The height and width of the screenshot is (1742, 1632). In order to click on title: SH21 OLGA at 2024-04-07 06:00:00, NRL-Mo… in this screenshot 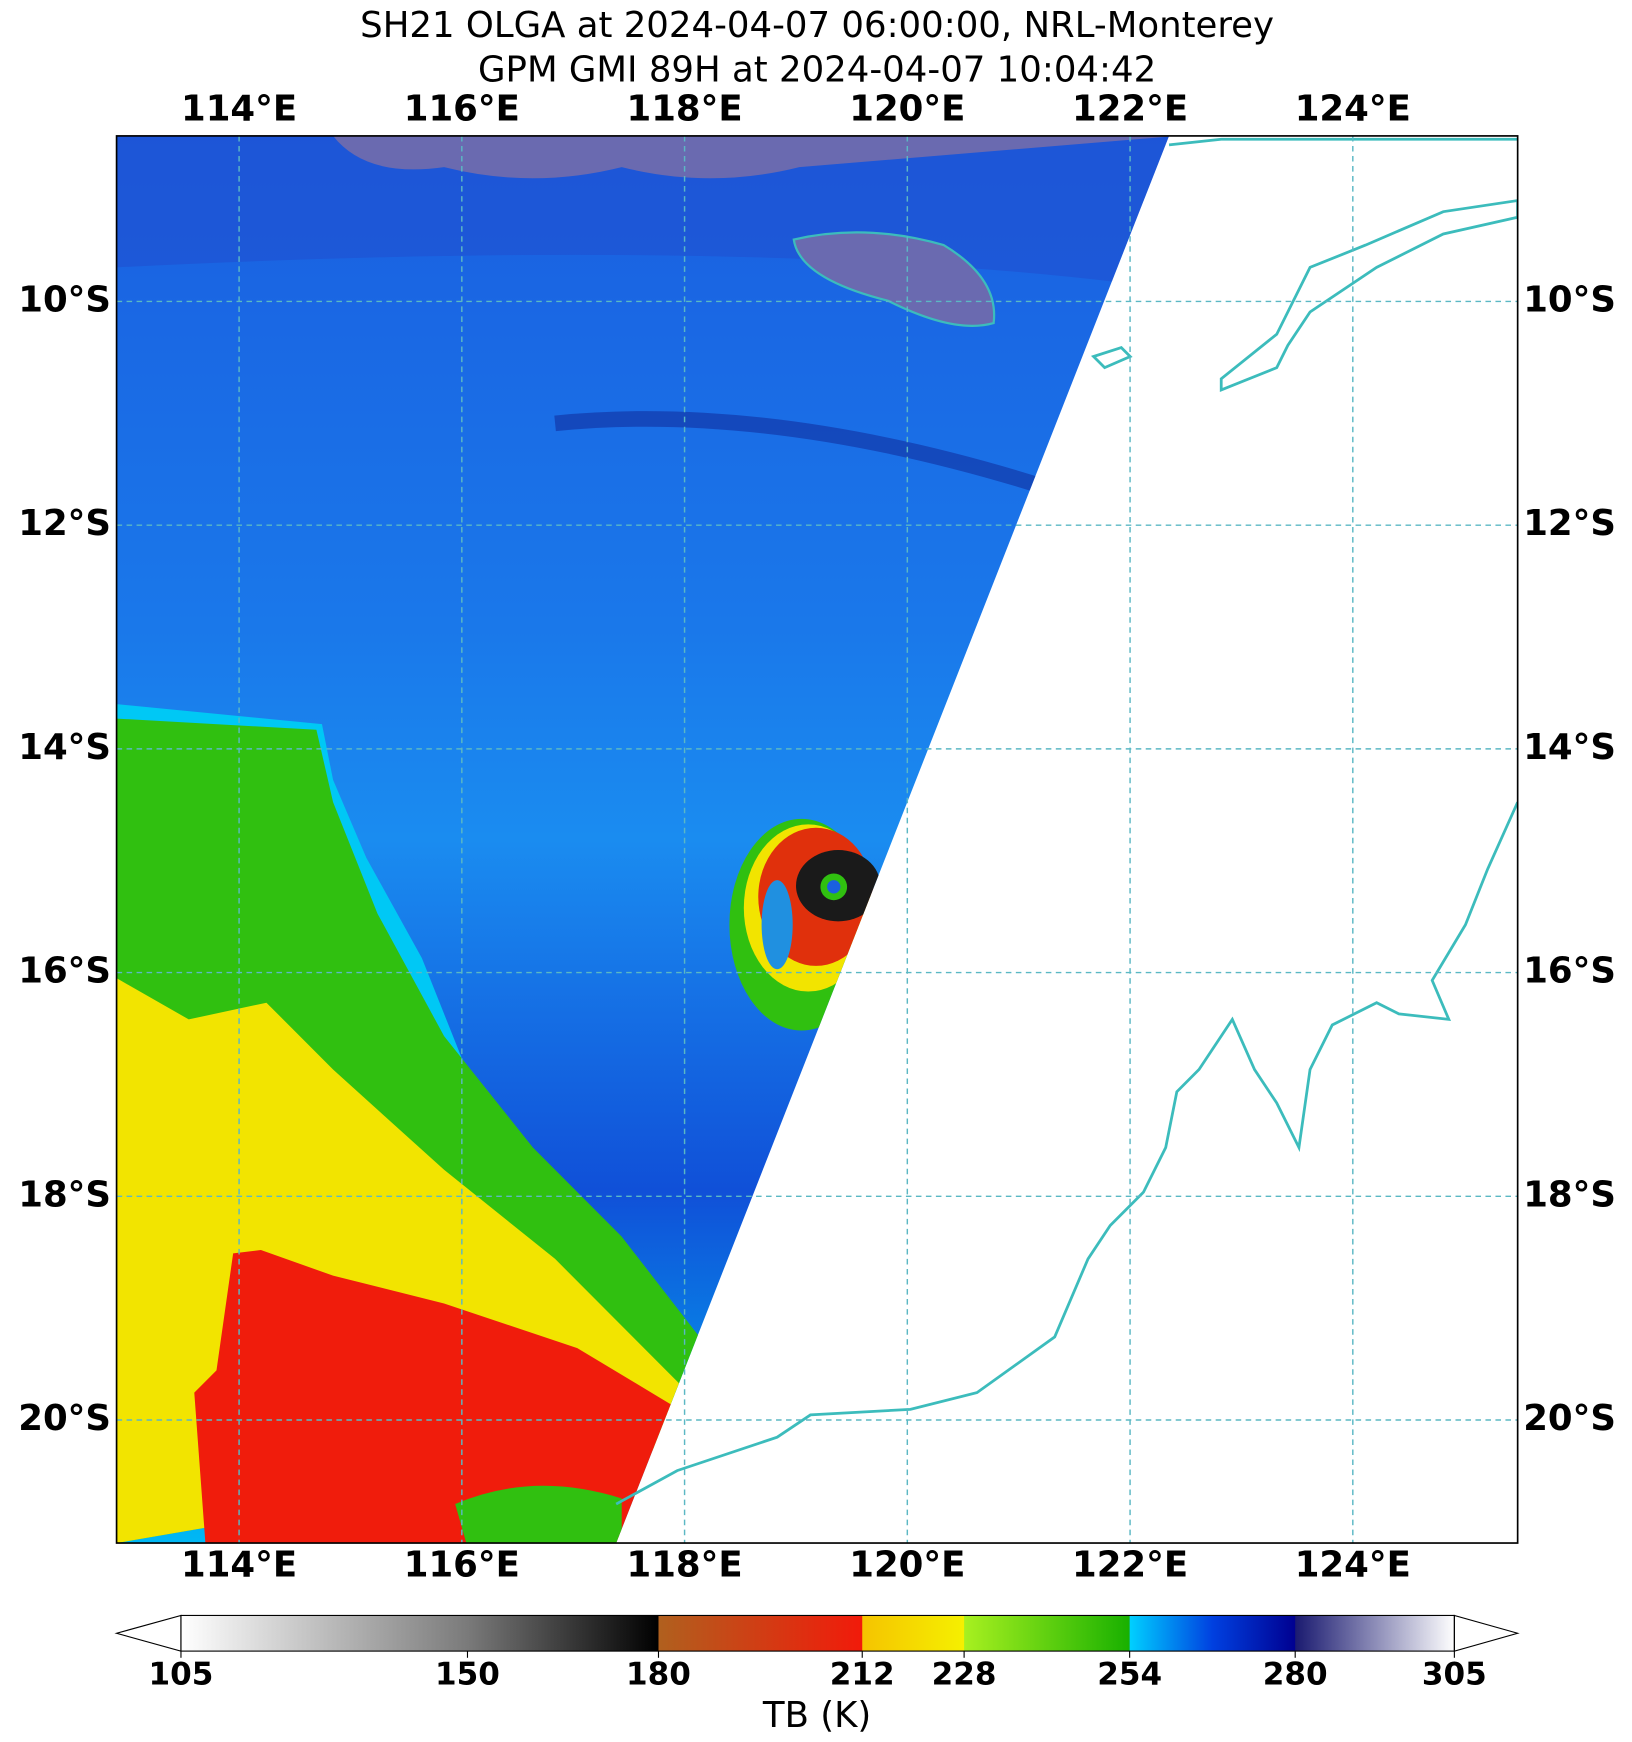, I will do `click(817, 25)`.